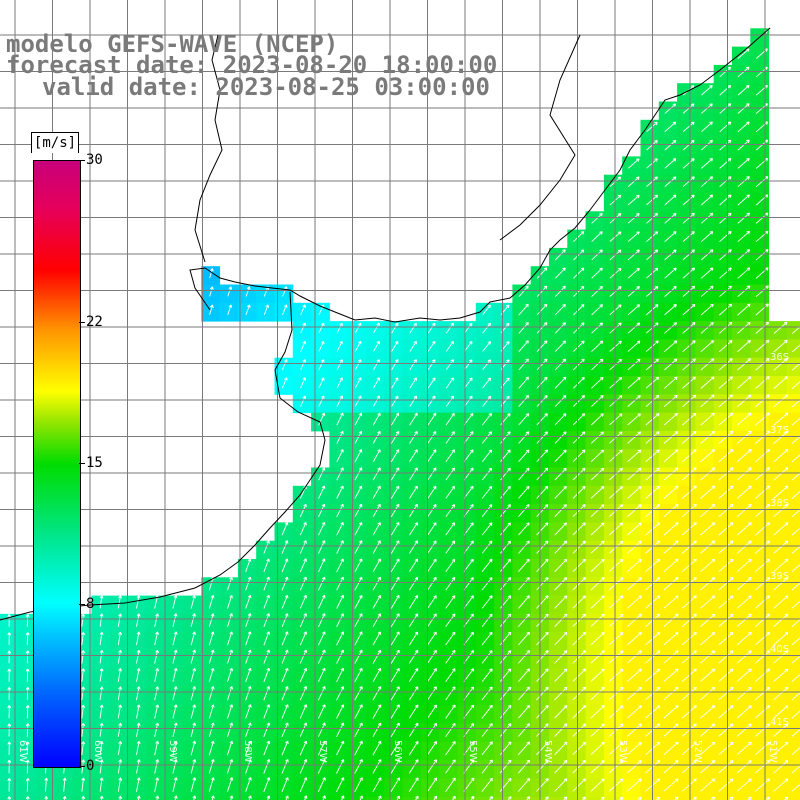 This screenshot has width=800, height=800. What do you see at coordinates (90, 604) in the screenshot?
I see `colorbar-tick-label: 8` at bounding box center [90, 604].